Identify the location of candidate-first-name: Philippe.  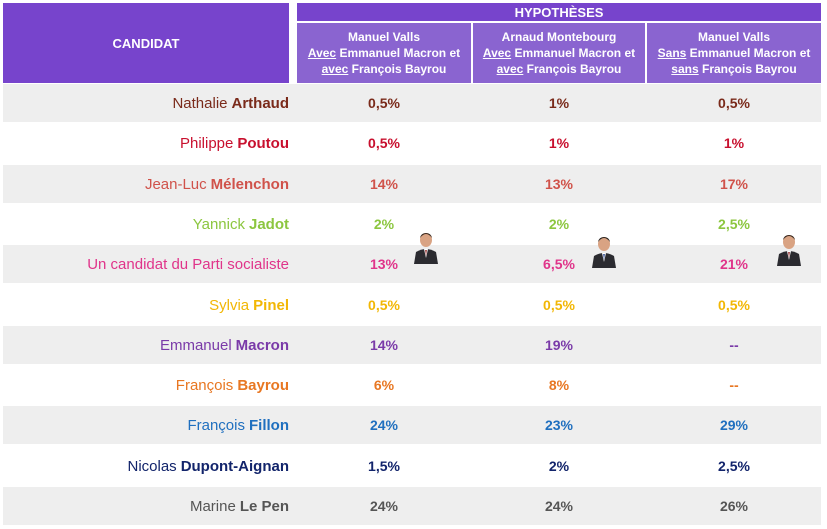
(206, 143).